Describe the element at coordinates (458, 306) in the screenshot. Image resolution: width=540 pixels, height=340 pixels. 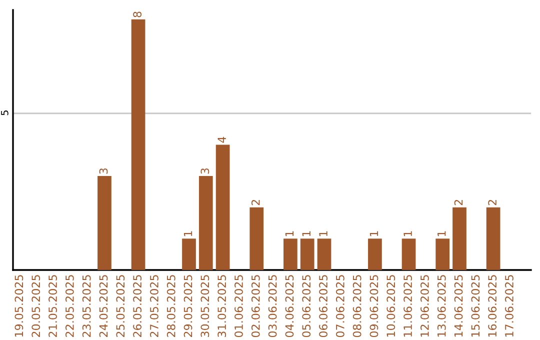
I see `x-tick-label: 14.06.2025` at that location.